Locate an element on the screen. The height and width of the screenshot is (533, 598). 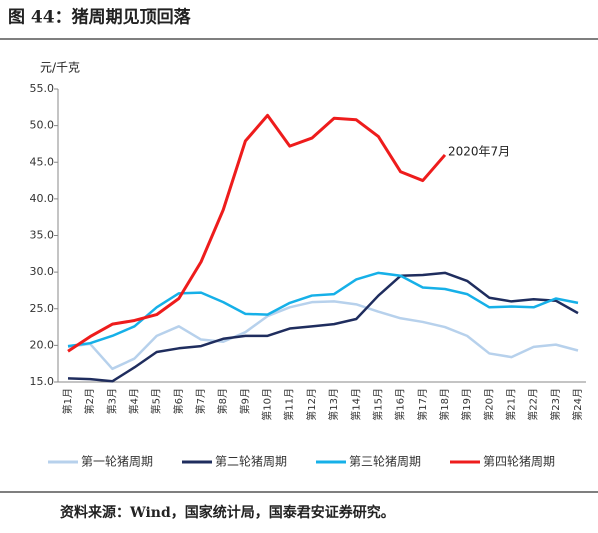
y-tick-label: 45.0 is located at coordinates (42, 161).